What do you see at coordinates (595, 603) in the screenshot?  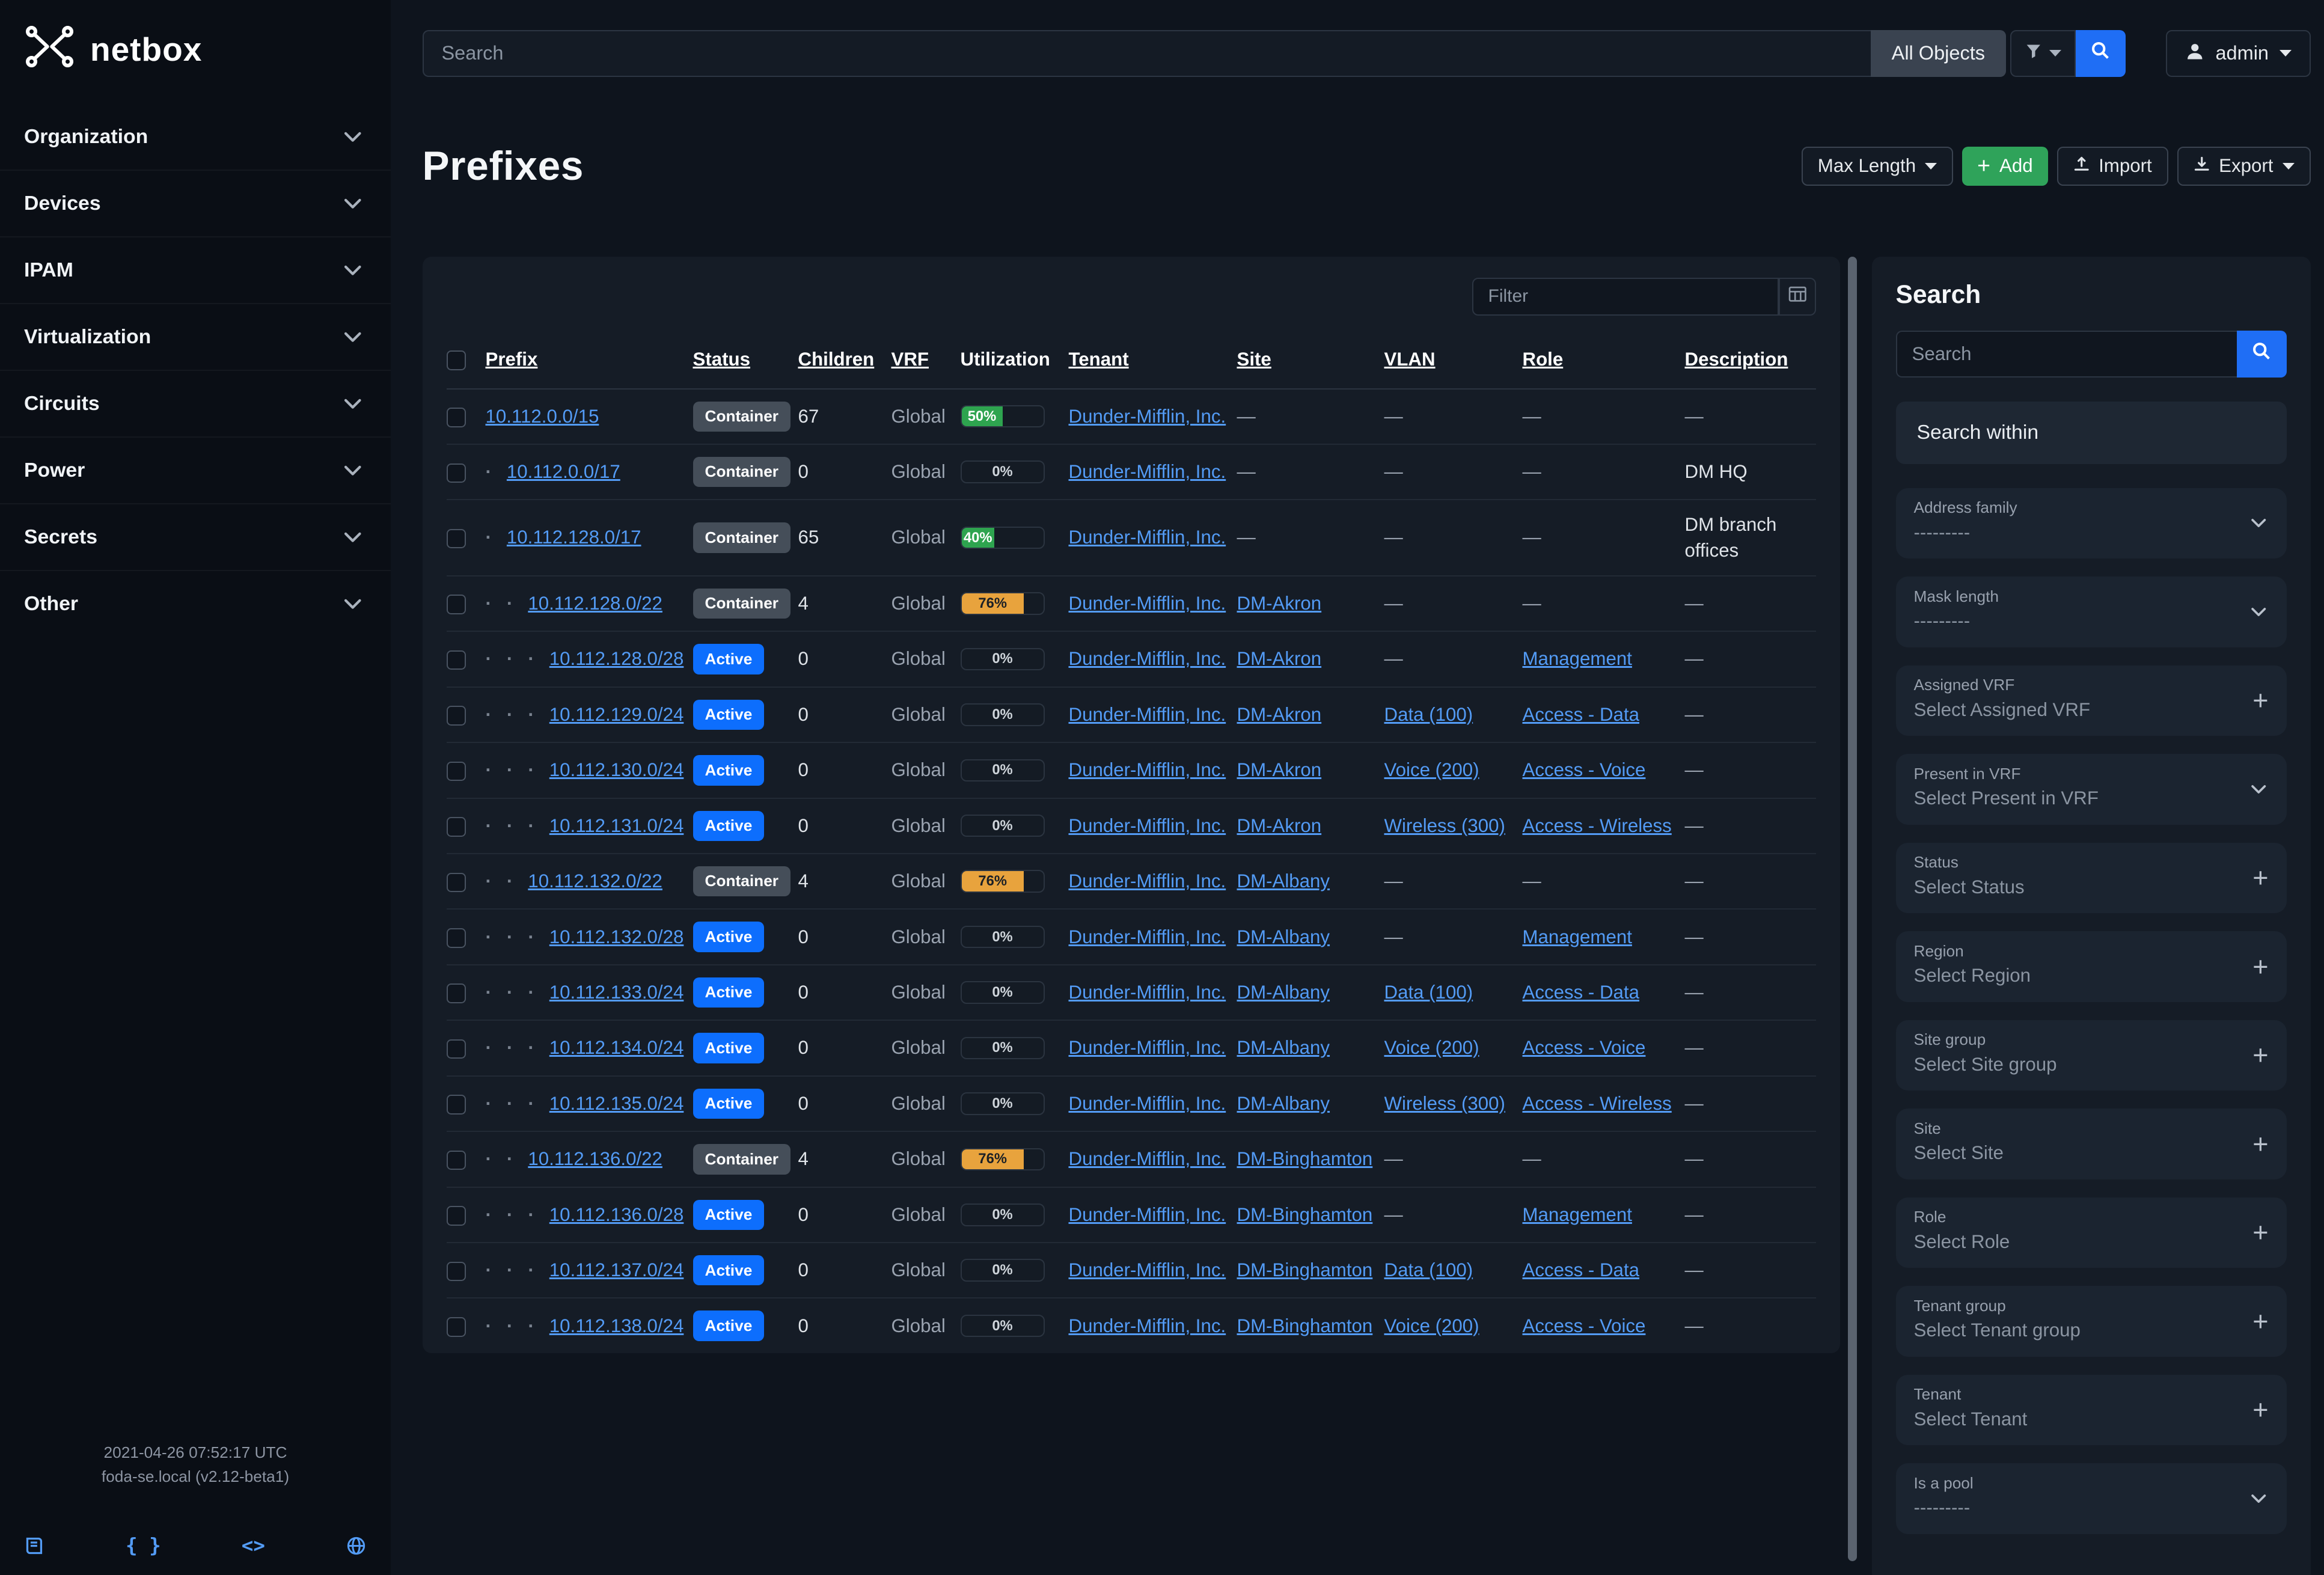 I see `prefix-link: 10.112.128.0/22` at bounding box center [595, 603].